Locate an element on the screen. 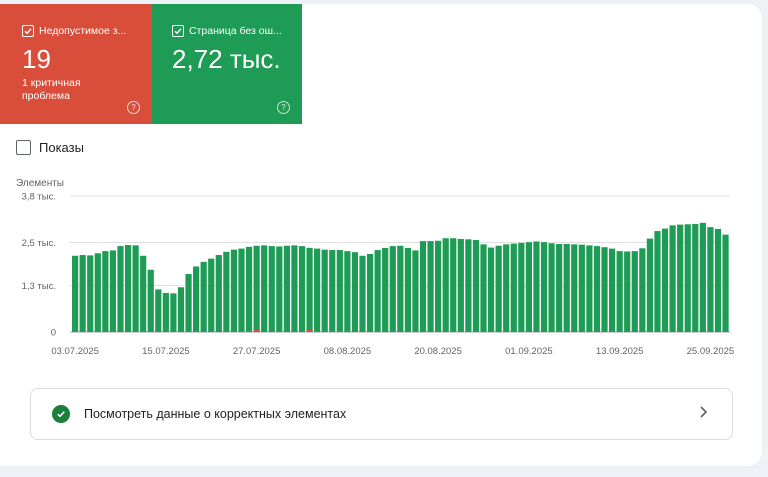 The width and height of the screenshot is (768, 477). y-tick-label: 0 is located at coordinates (53, 333).